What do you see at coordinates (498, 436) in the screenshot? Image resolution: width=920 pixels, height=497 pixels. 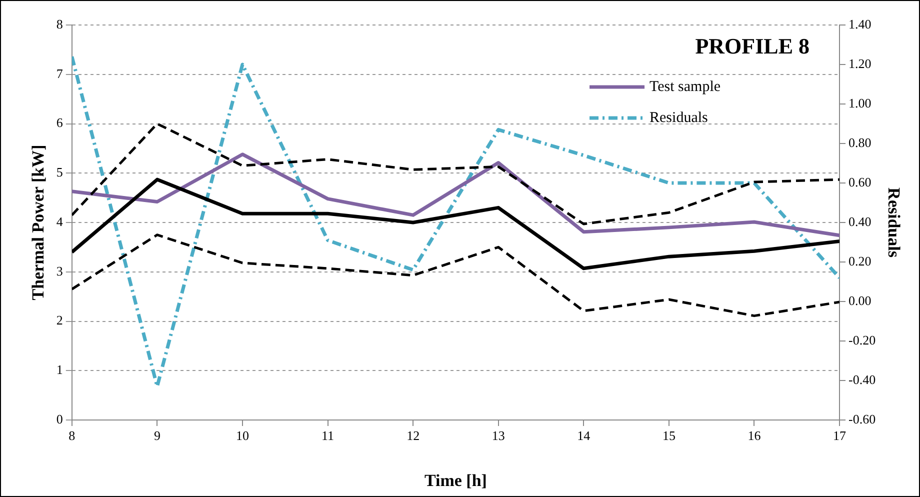 I see `x-tick-label: 13` at bounding box center [498, 436].